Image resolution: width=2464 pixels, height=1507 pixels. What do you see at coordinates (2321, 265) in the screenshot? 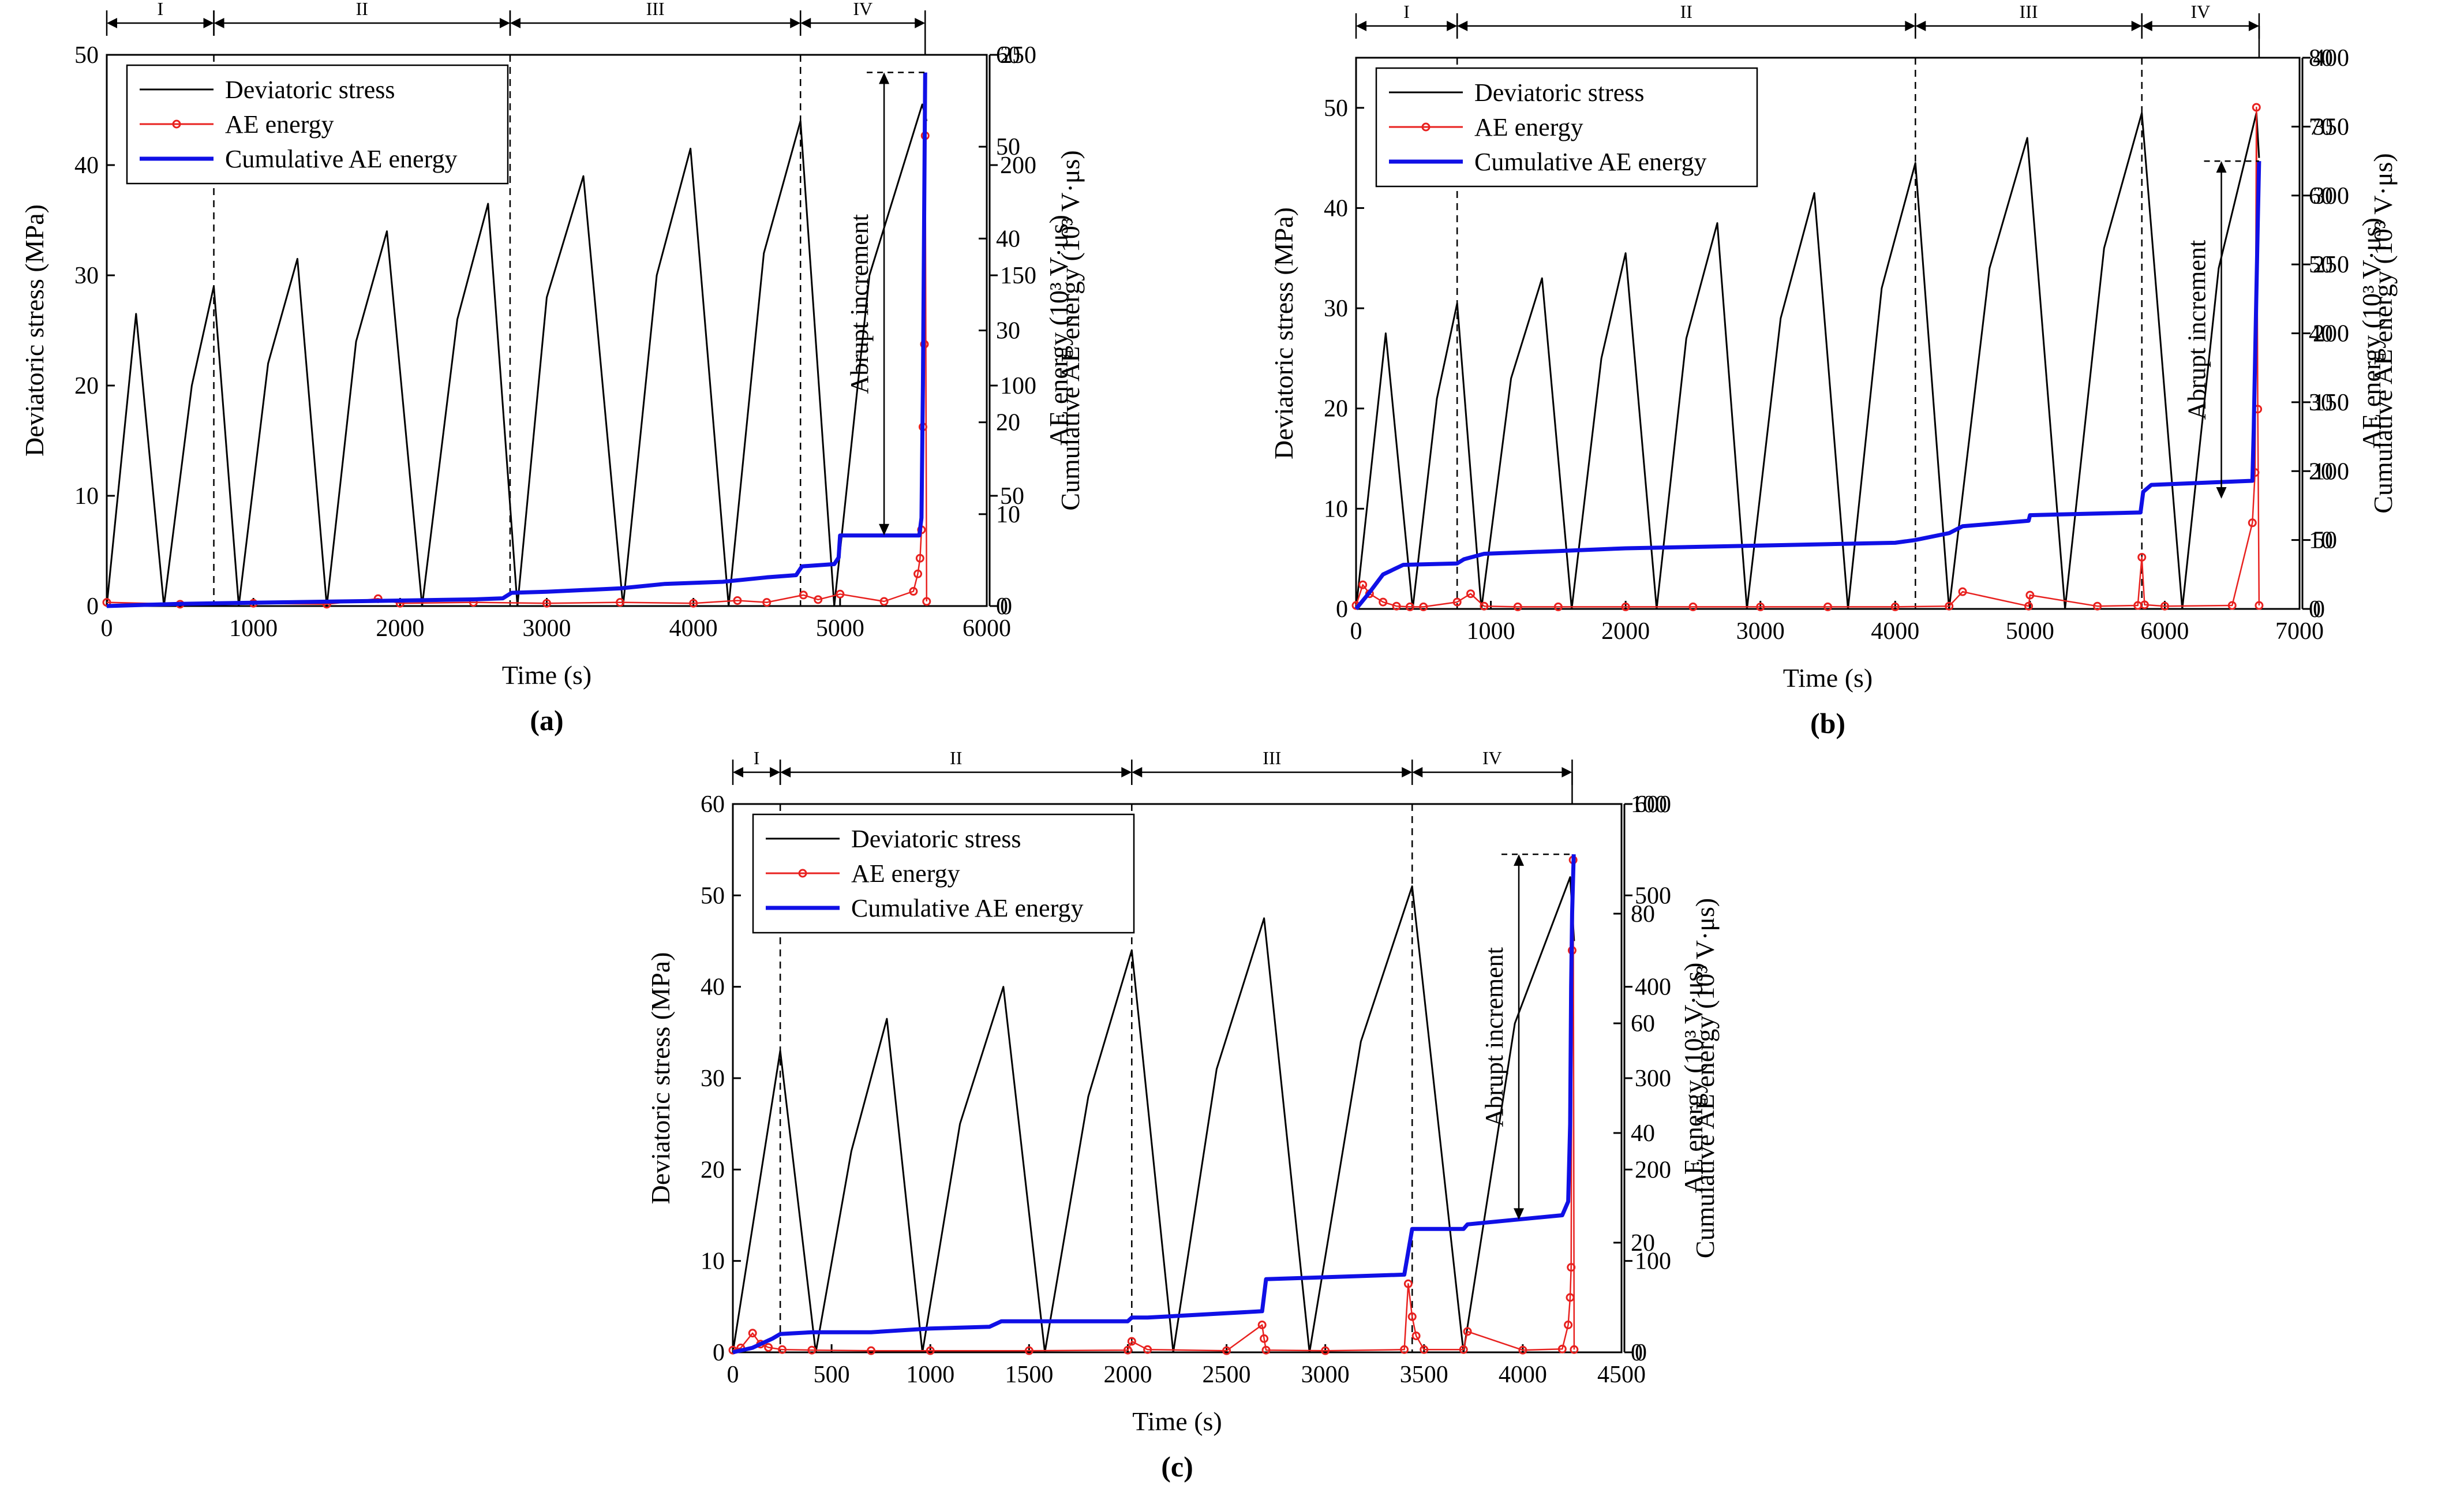
I see `y2-tick-label: 50` at bounding box center [2321, 265].